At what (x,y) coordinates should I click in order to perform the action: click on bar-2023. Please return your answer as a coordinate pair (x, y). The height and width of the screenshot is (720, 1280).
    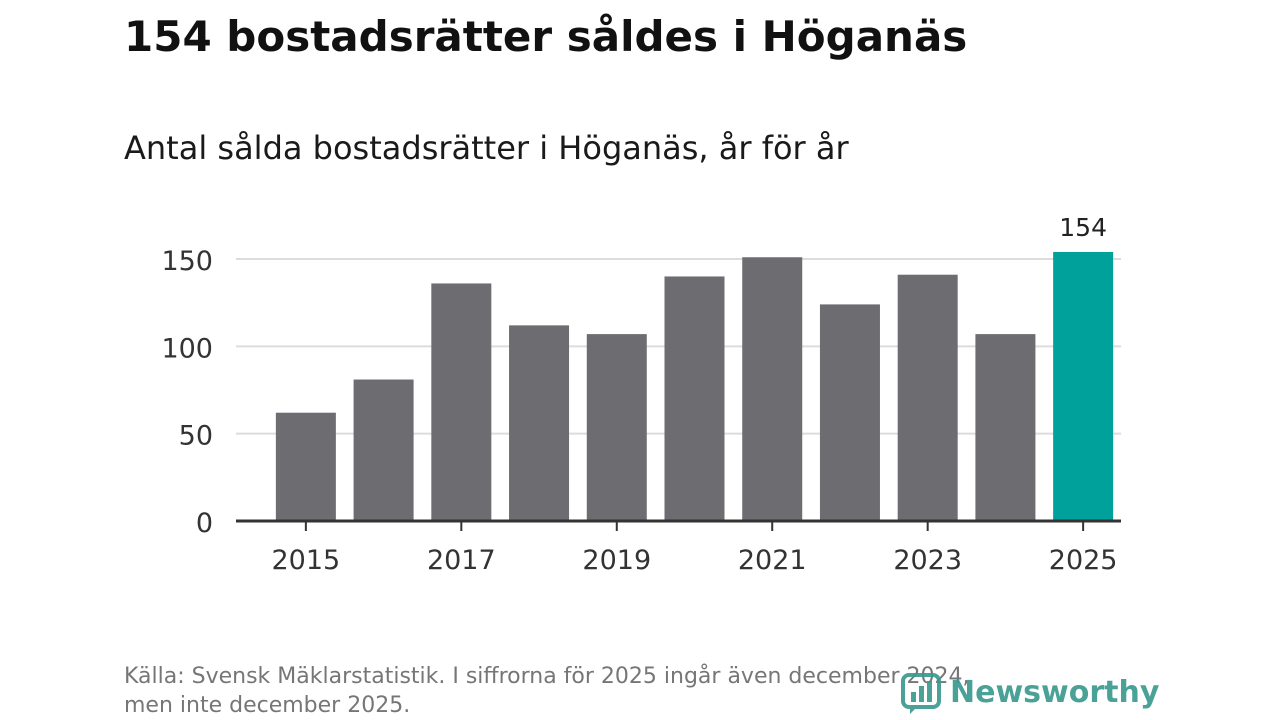
    Looking at the image, I should click on (927, 397).